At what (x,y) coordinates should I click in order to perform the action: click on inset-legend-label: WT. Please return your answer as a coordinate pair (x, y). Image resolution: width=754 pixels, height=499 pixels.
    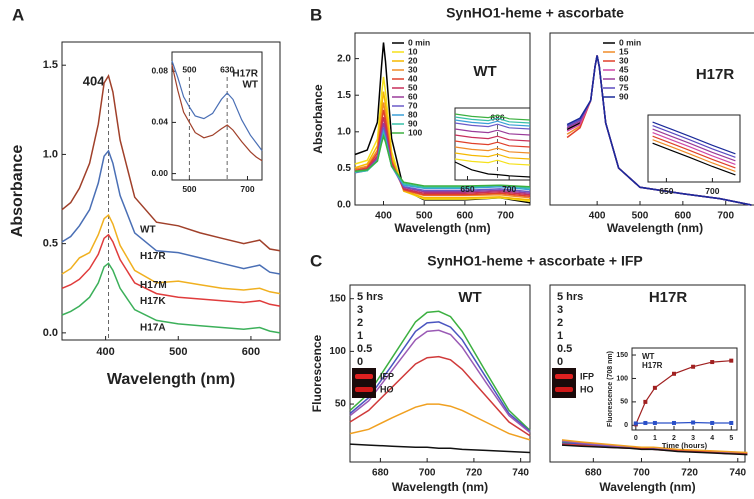
    Looking at the image, I should click on (648, 356).